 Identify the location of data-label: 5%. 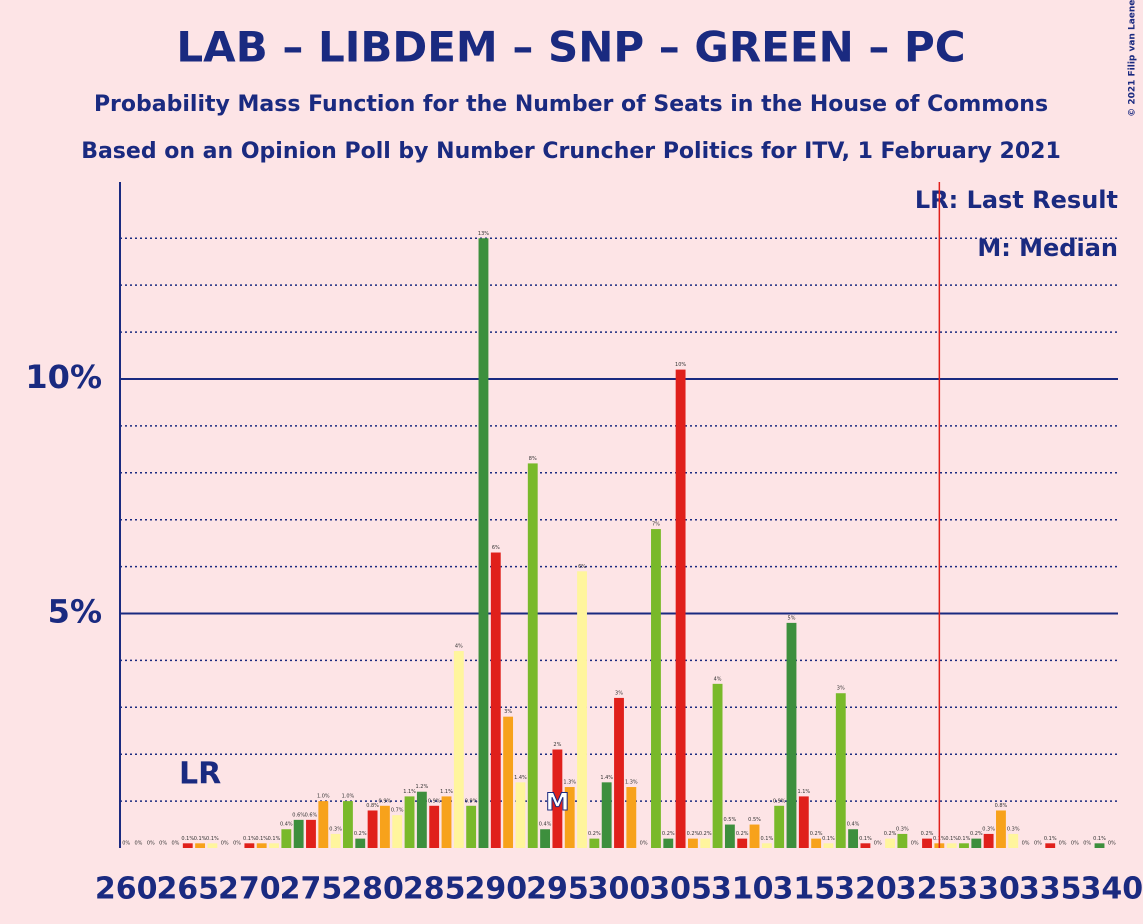
(792, 618).